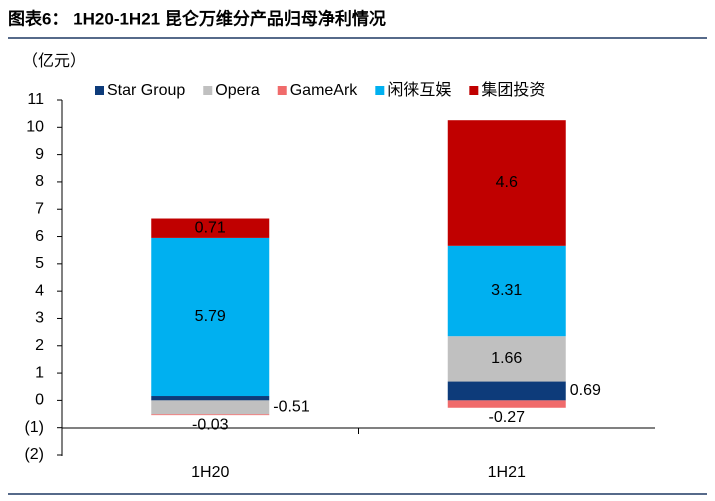 Image resolution: width=715 pixels, height=501 pixels. I want to click on unit-label: （亿元）, so click(54, 61).